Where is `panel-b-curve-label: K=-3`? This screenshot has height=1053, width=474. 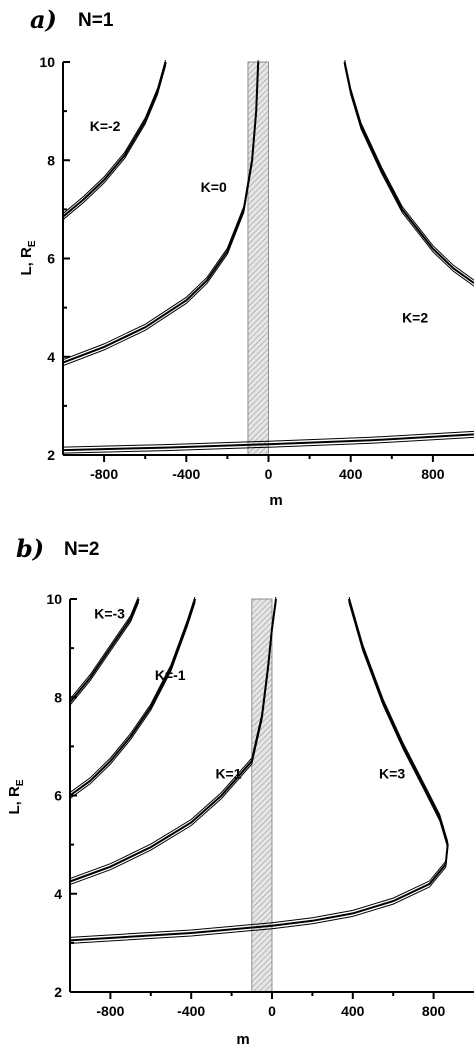 panel-b-curve-label: K=-3 is located at coordinates (109, 614).